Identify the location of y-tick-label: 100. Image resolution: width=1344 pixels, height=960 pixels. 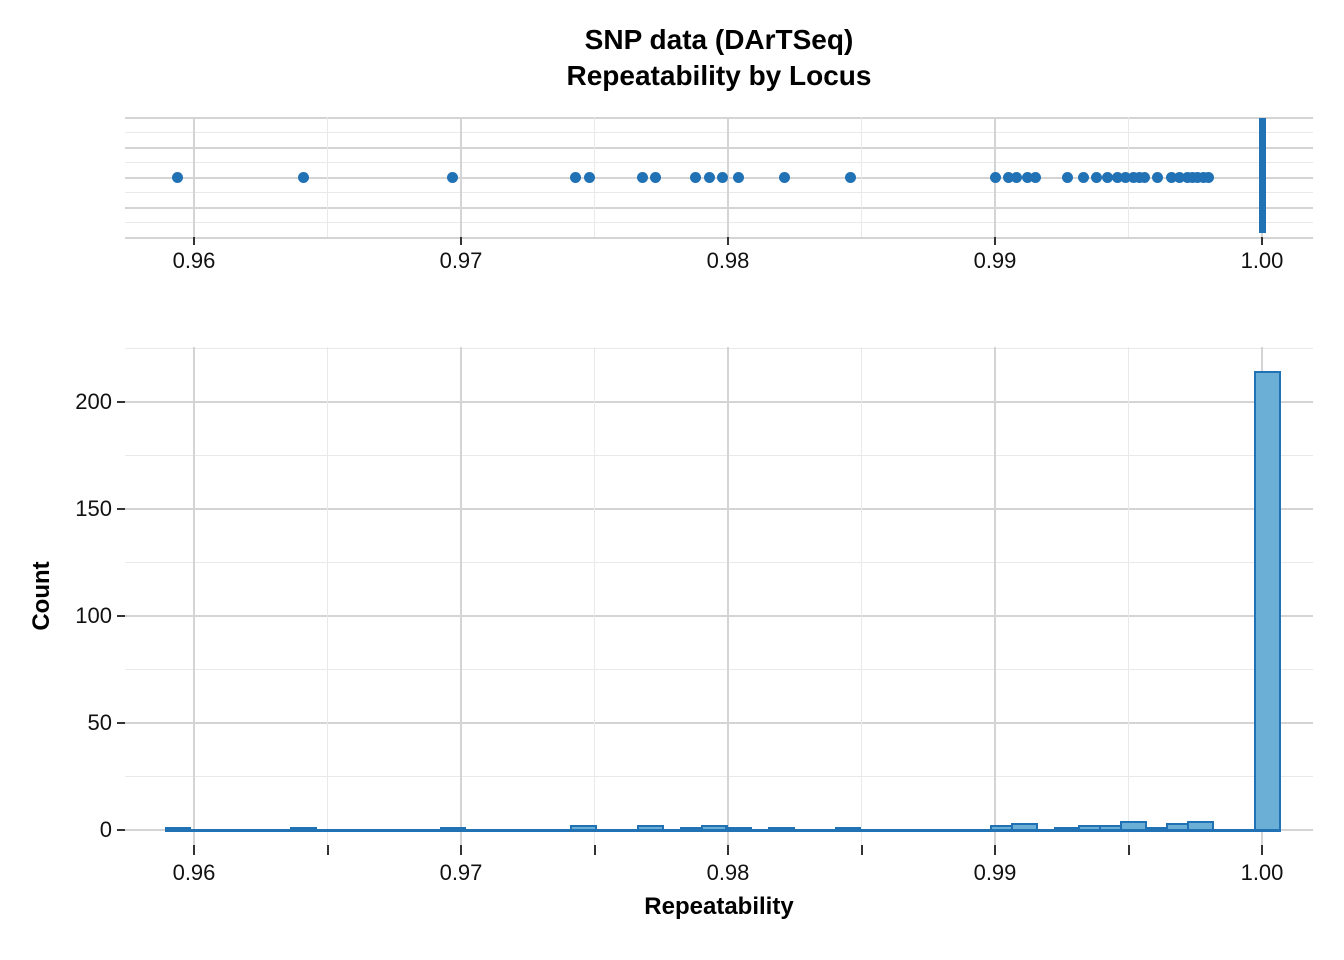
(93, 615).